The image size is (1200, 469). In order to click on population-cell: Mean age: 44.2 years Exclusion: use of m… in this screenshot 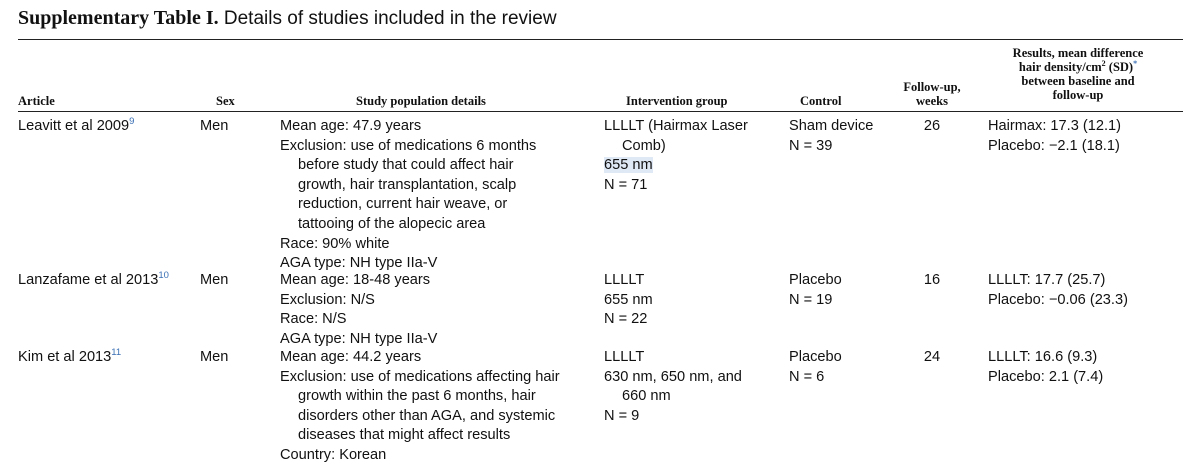, I will do `click(420, 407)`.